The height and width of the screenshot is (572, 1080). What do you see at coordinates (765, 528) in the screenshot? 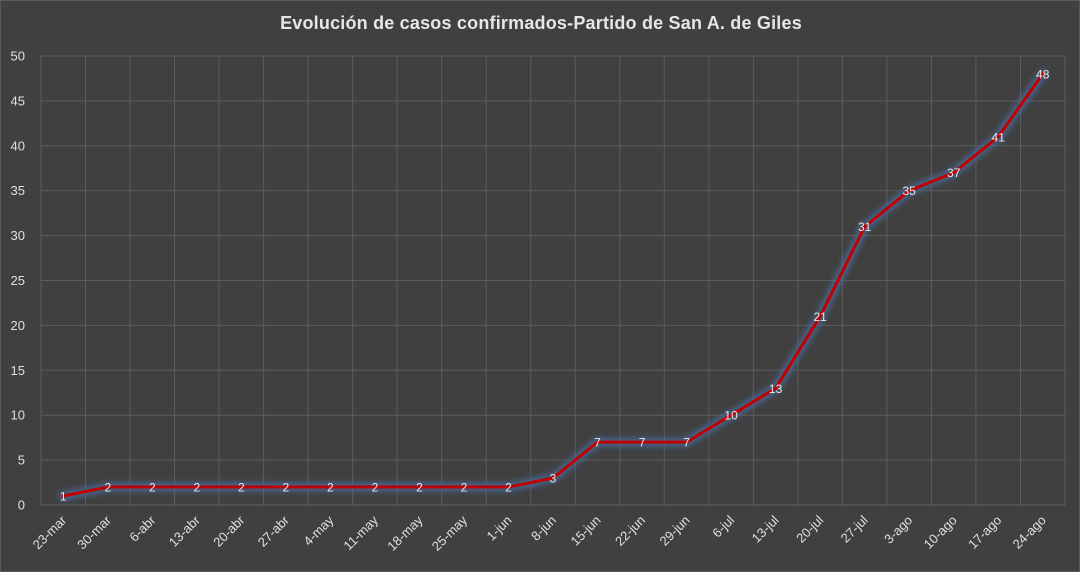
I see `x-tick-label: 13-jul` at bounding box center [765, 528].